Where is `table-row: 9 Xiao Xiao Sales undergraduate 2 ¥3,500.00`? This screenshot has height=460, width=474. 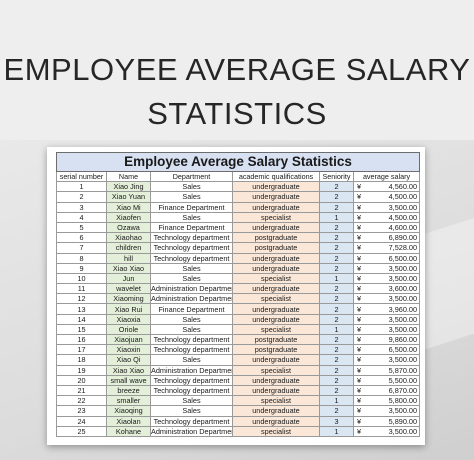
table-row: 9 Xiao Xiao Sales undergraduate 2 ¥3,500.00 is located at coordinates (238, 268).